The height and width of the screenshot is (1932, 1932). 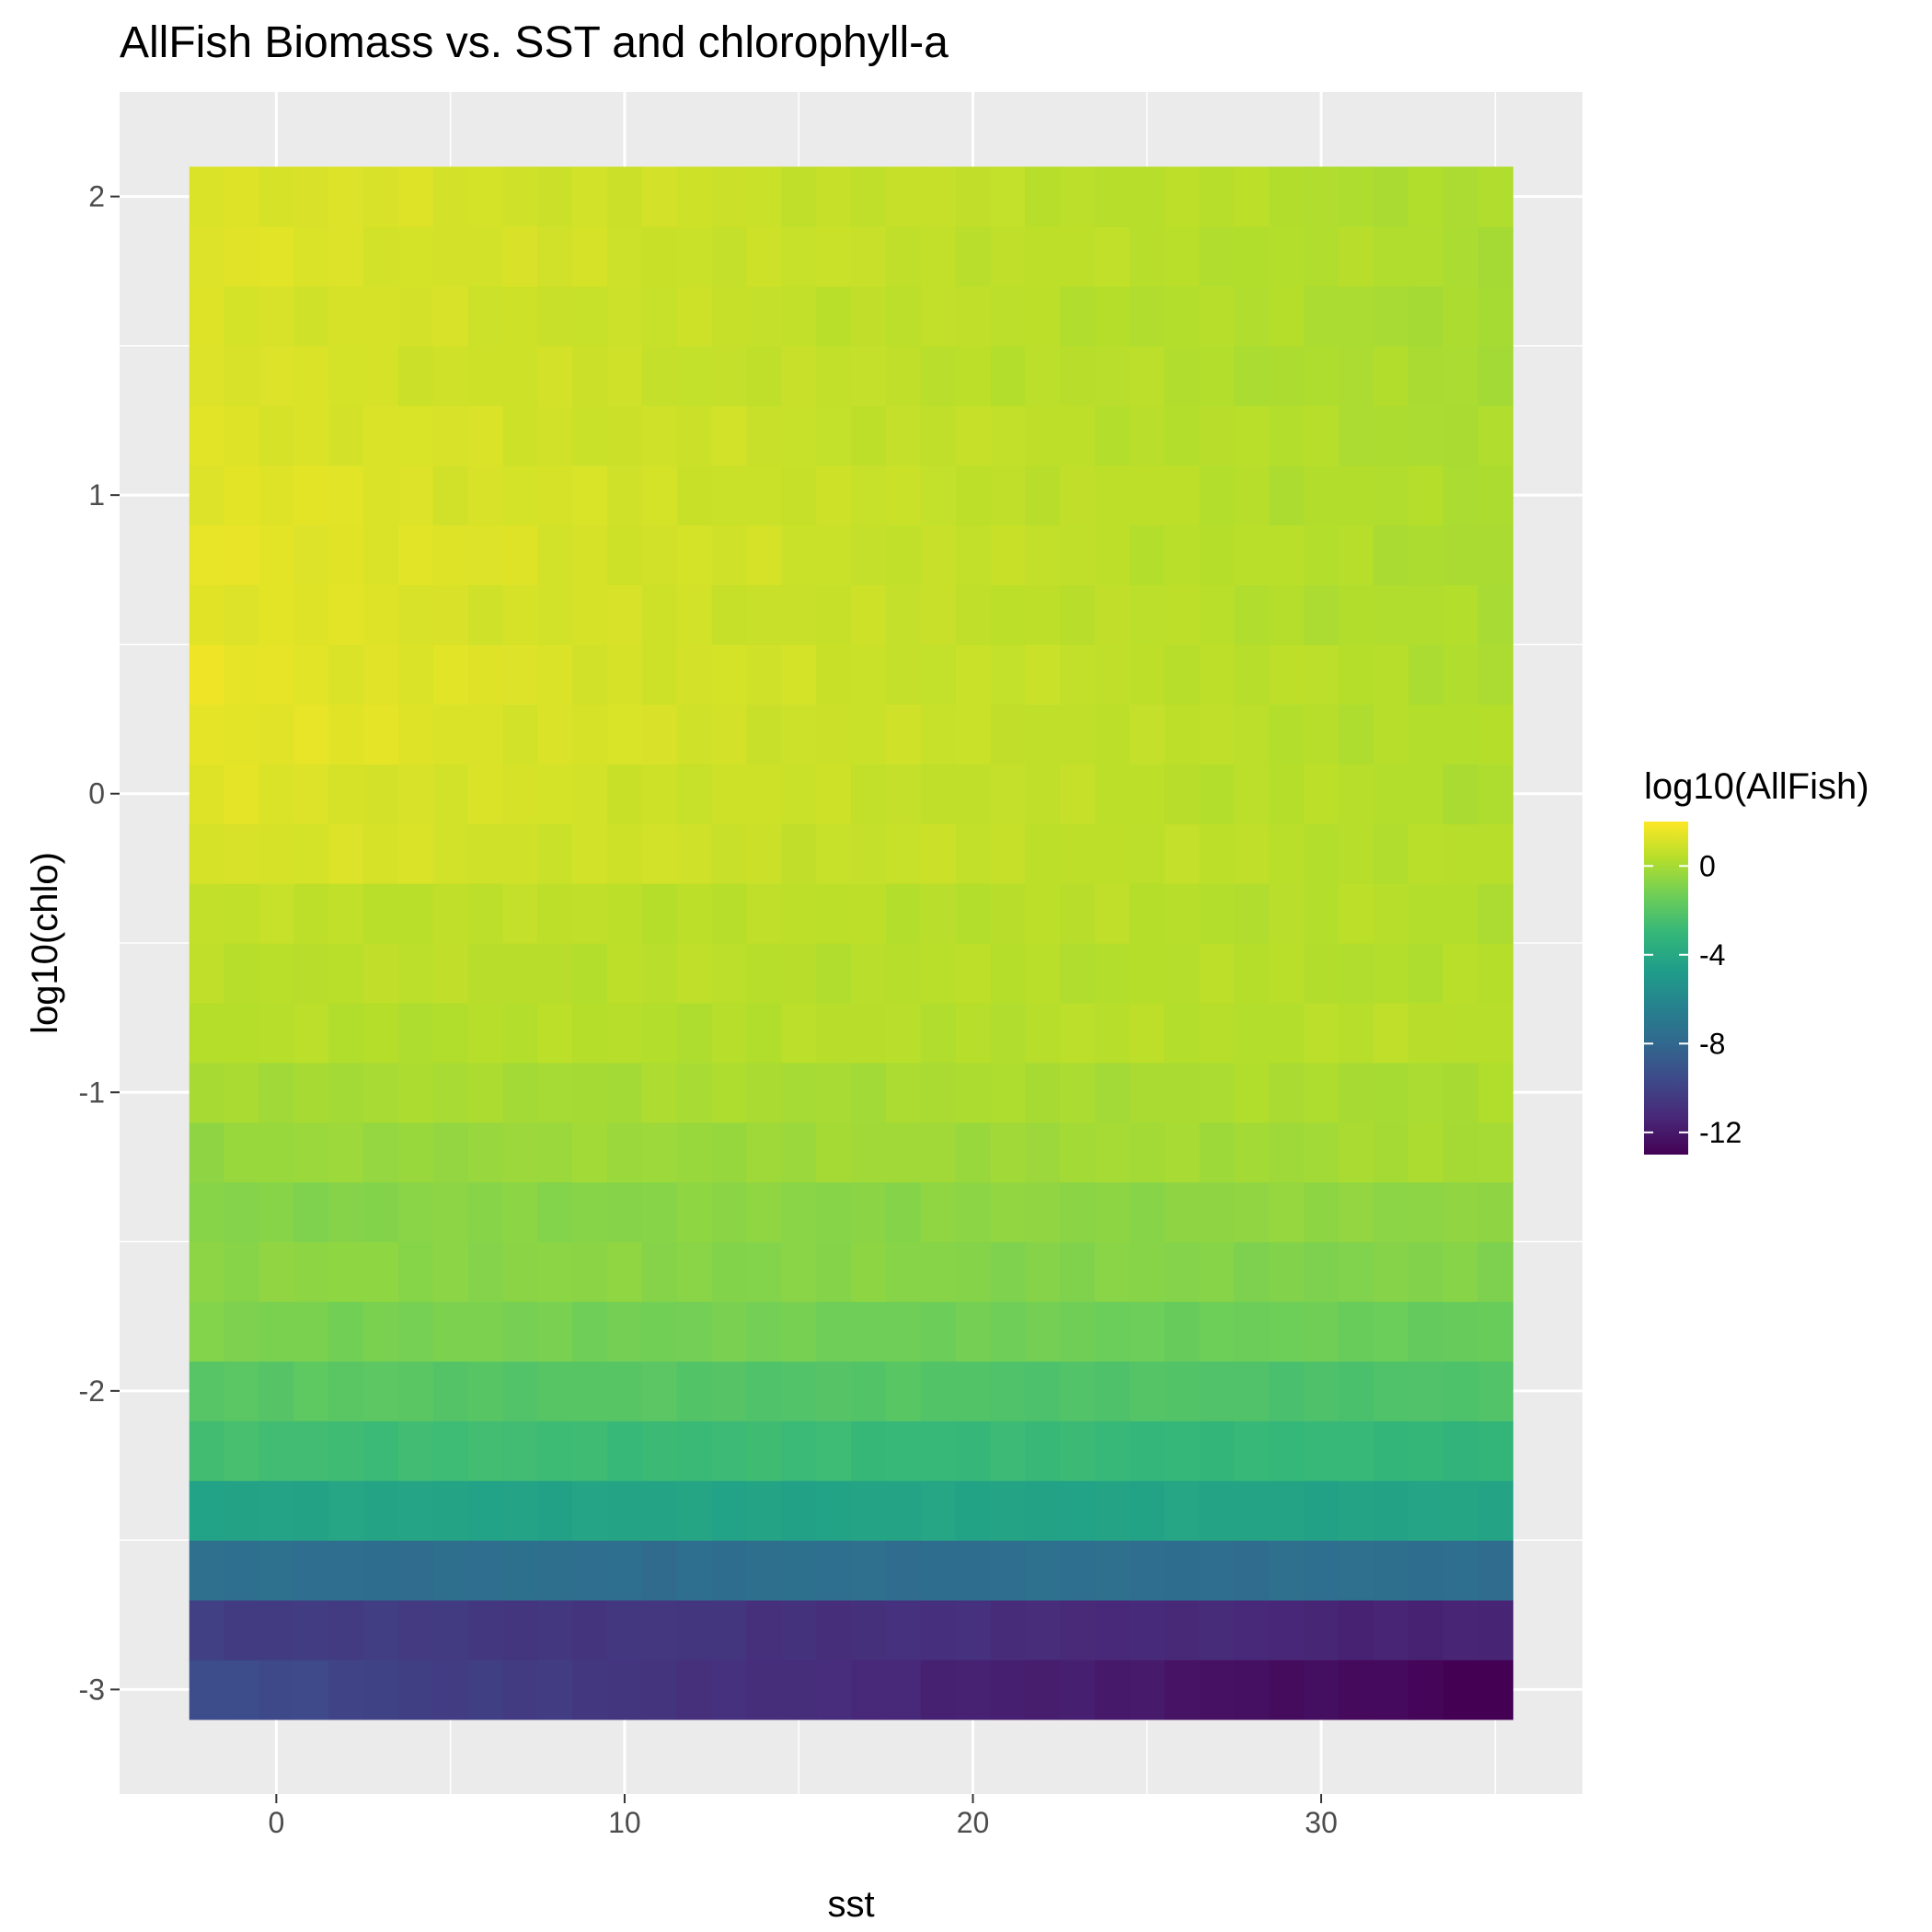 What do you see at coordinates (1321, 1822) in the screenshot?
I see `x-tick-label: 30` at bounding box center [1321, 1822].